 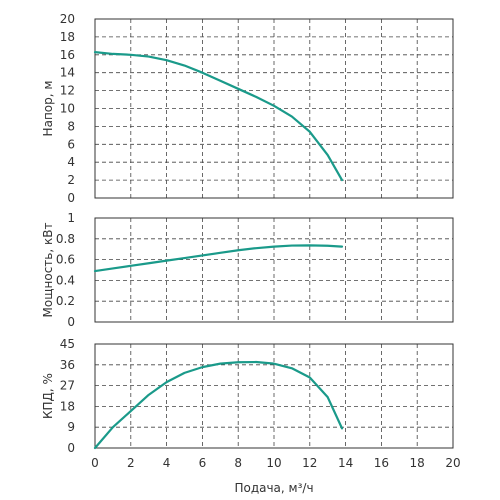 I want to click on y-tick-label: 12, so click(x=67, y=91).